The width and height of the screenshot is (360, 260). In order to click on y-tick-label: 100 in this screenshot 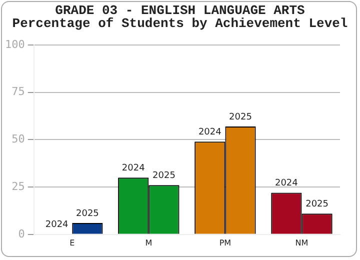, I will do `click(14, 44)`.